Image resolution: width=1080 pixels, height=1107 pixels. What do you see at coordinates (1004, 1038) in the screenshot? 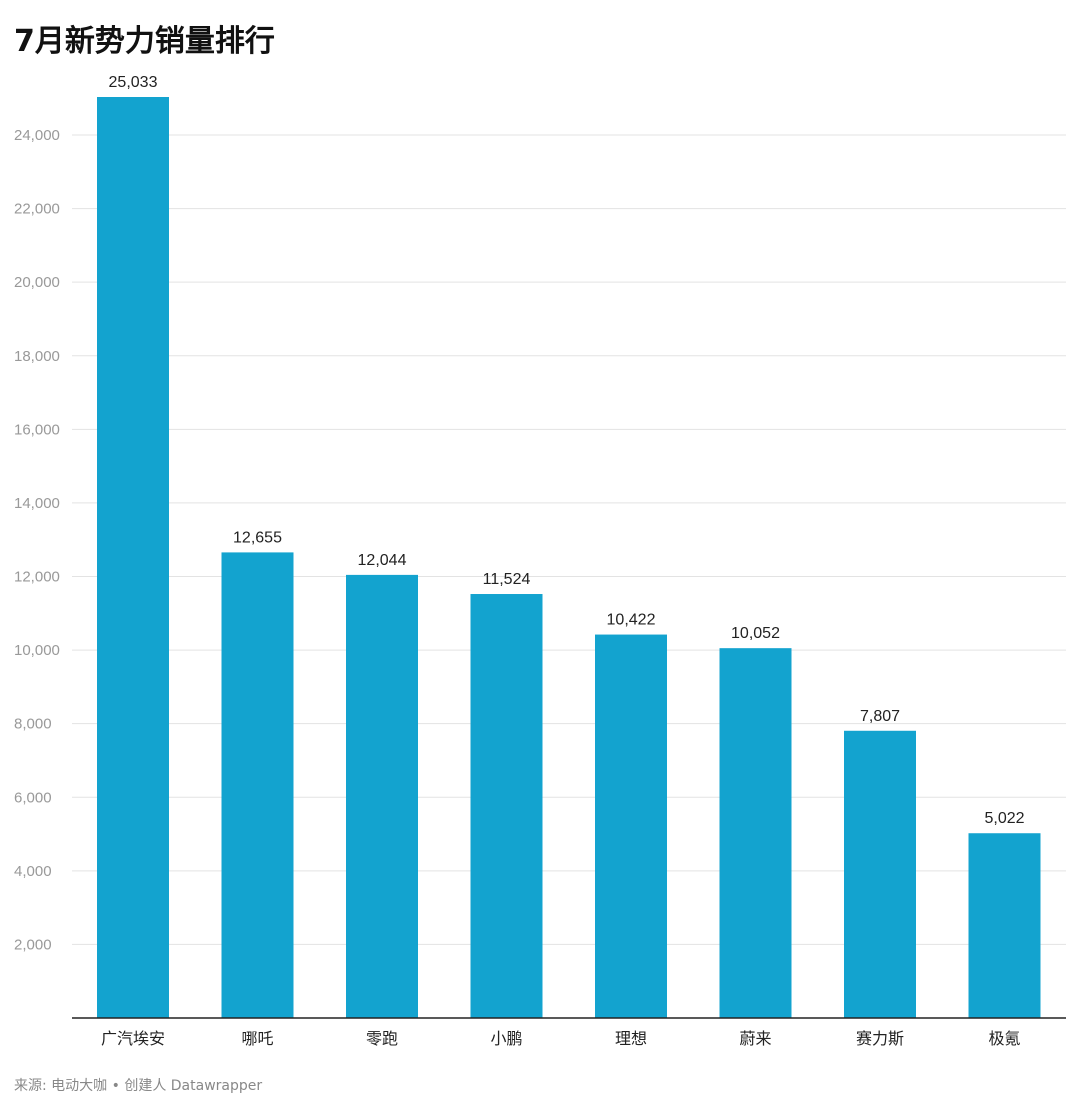
I see `x-tick-label: 极氪` at bounding box center [1004, 1038].